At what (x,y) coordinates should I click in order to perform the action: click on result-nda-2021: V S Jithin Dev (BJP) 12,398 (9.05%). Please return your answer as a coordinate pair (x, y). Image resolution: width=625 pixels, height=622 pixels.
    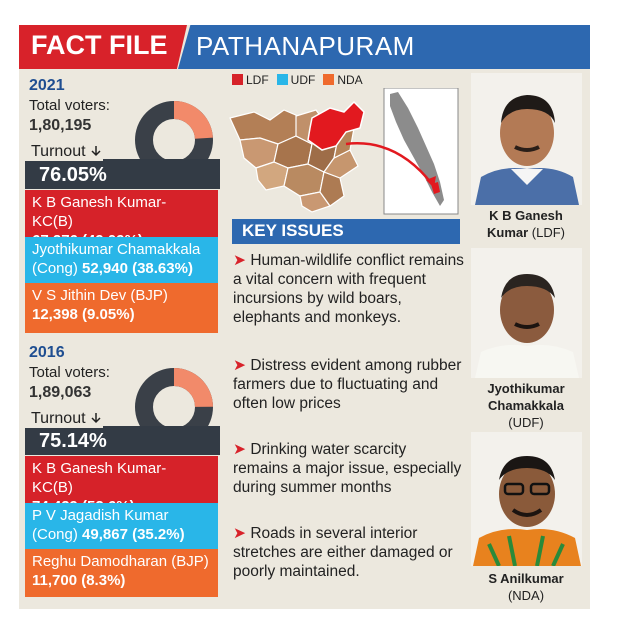
    Looking at the image, I should click on (121, 308).